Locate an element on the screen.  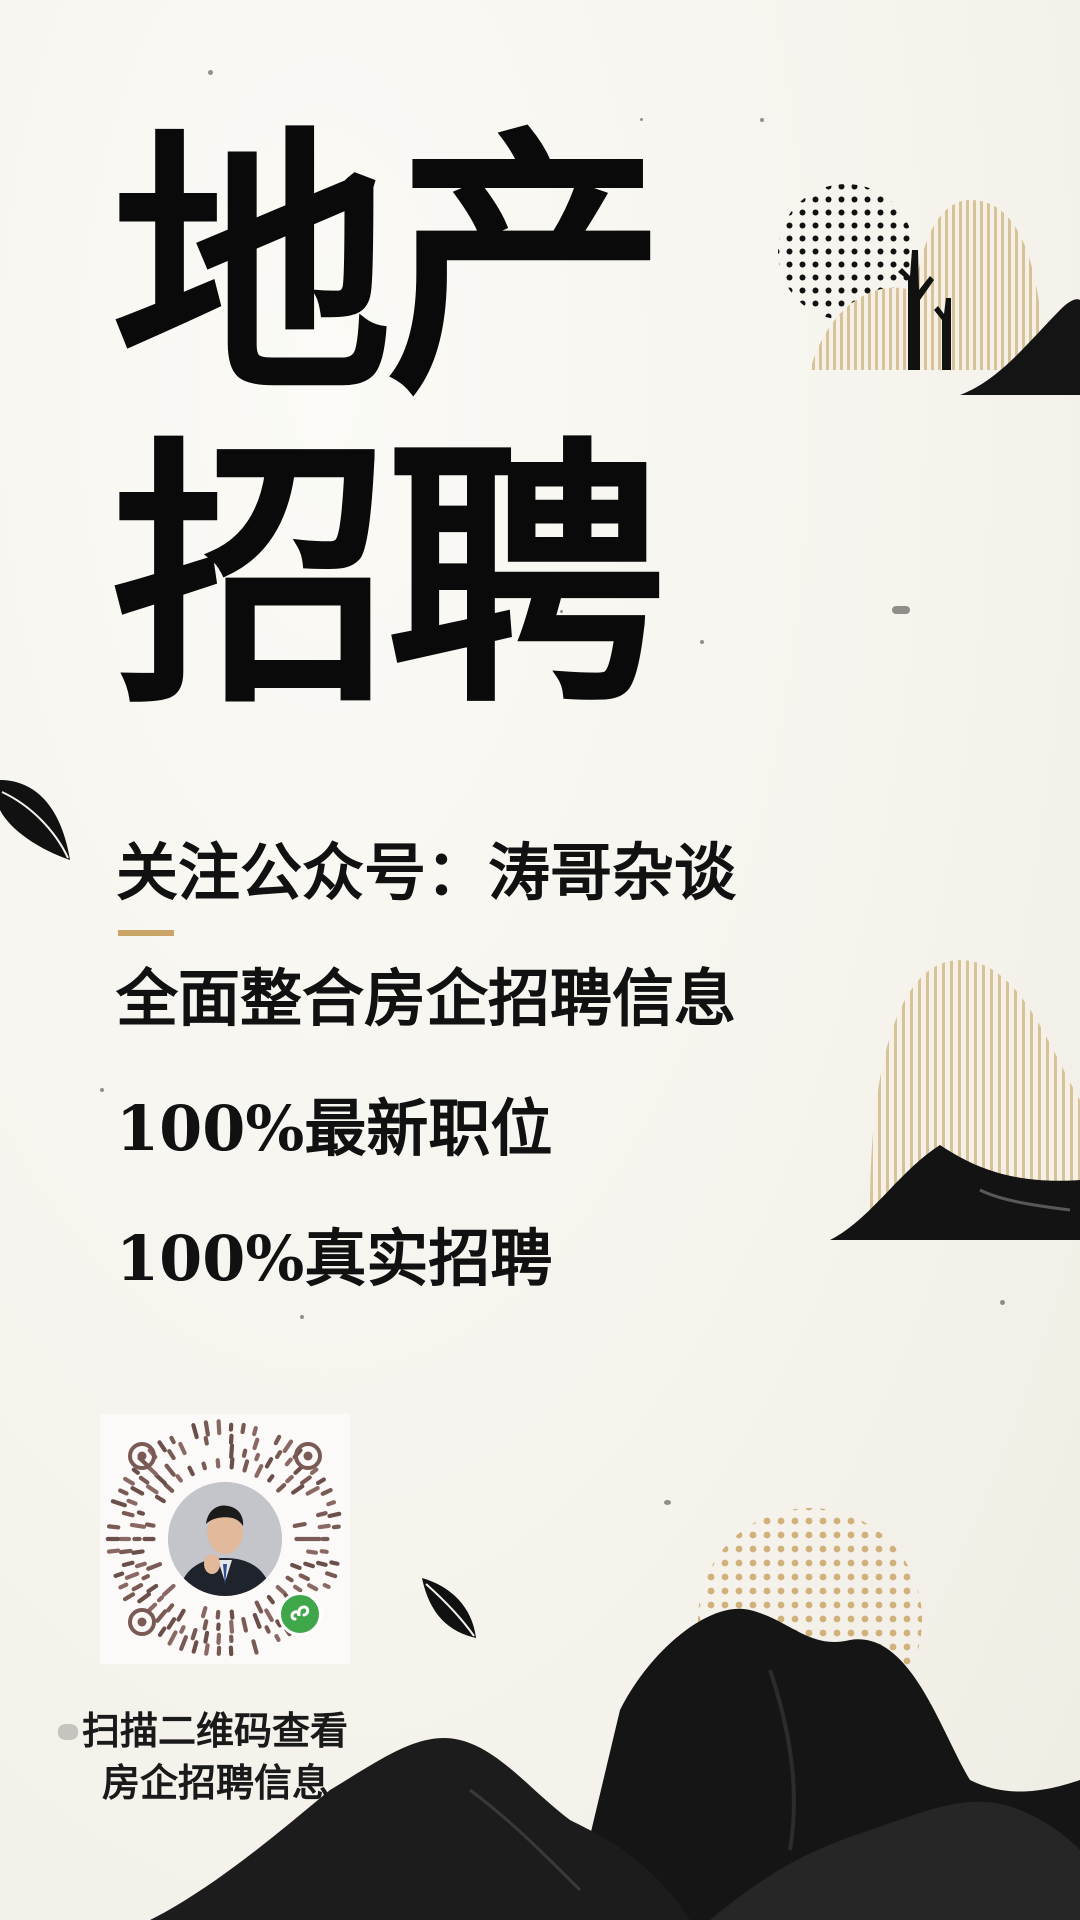
poster-title-line-2: 招聘 is located at coordinates (389, 577).